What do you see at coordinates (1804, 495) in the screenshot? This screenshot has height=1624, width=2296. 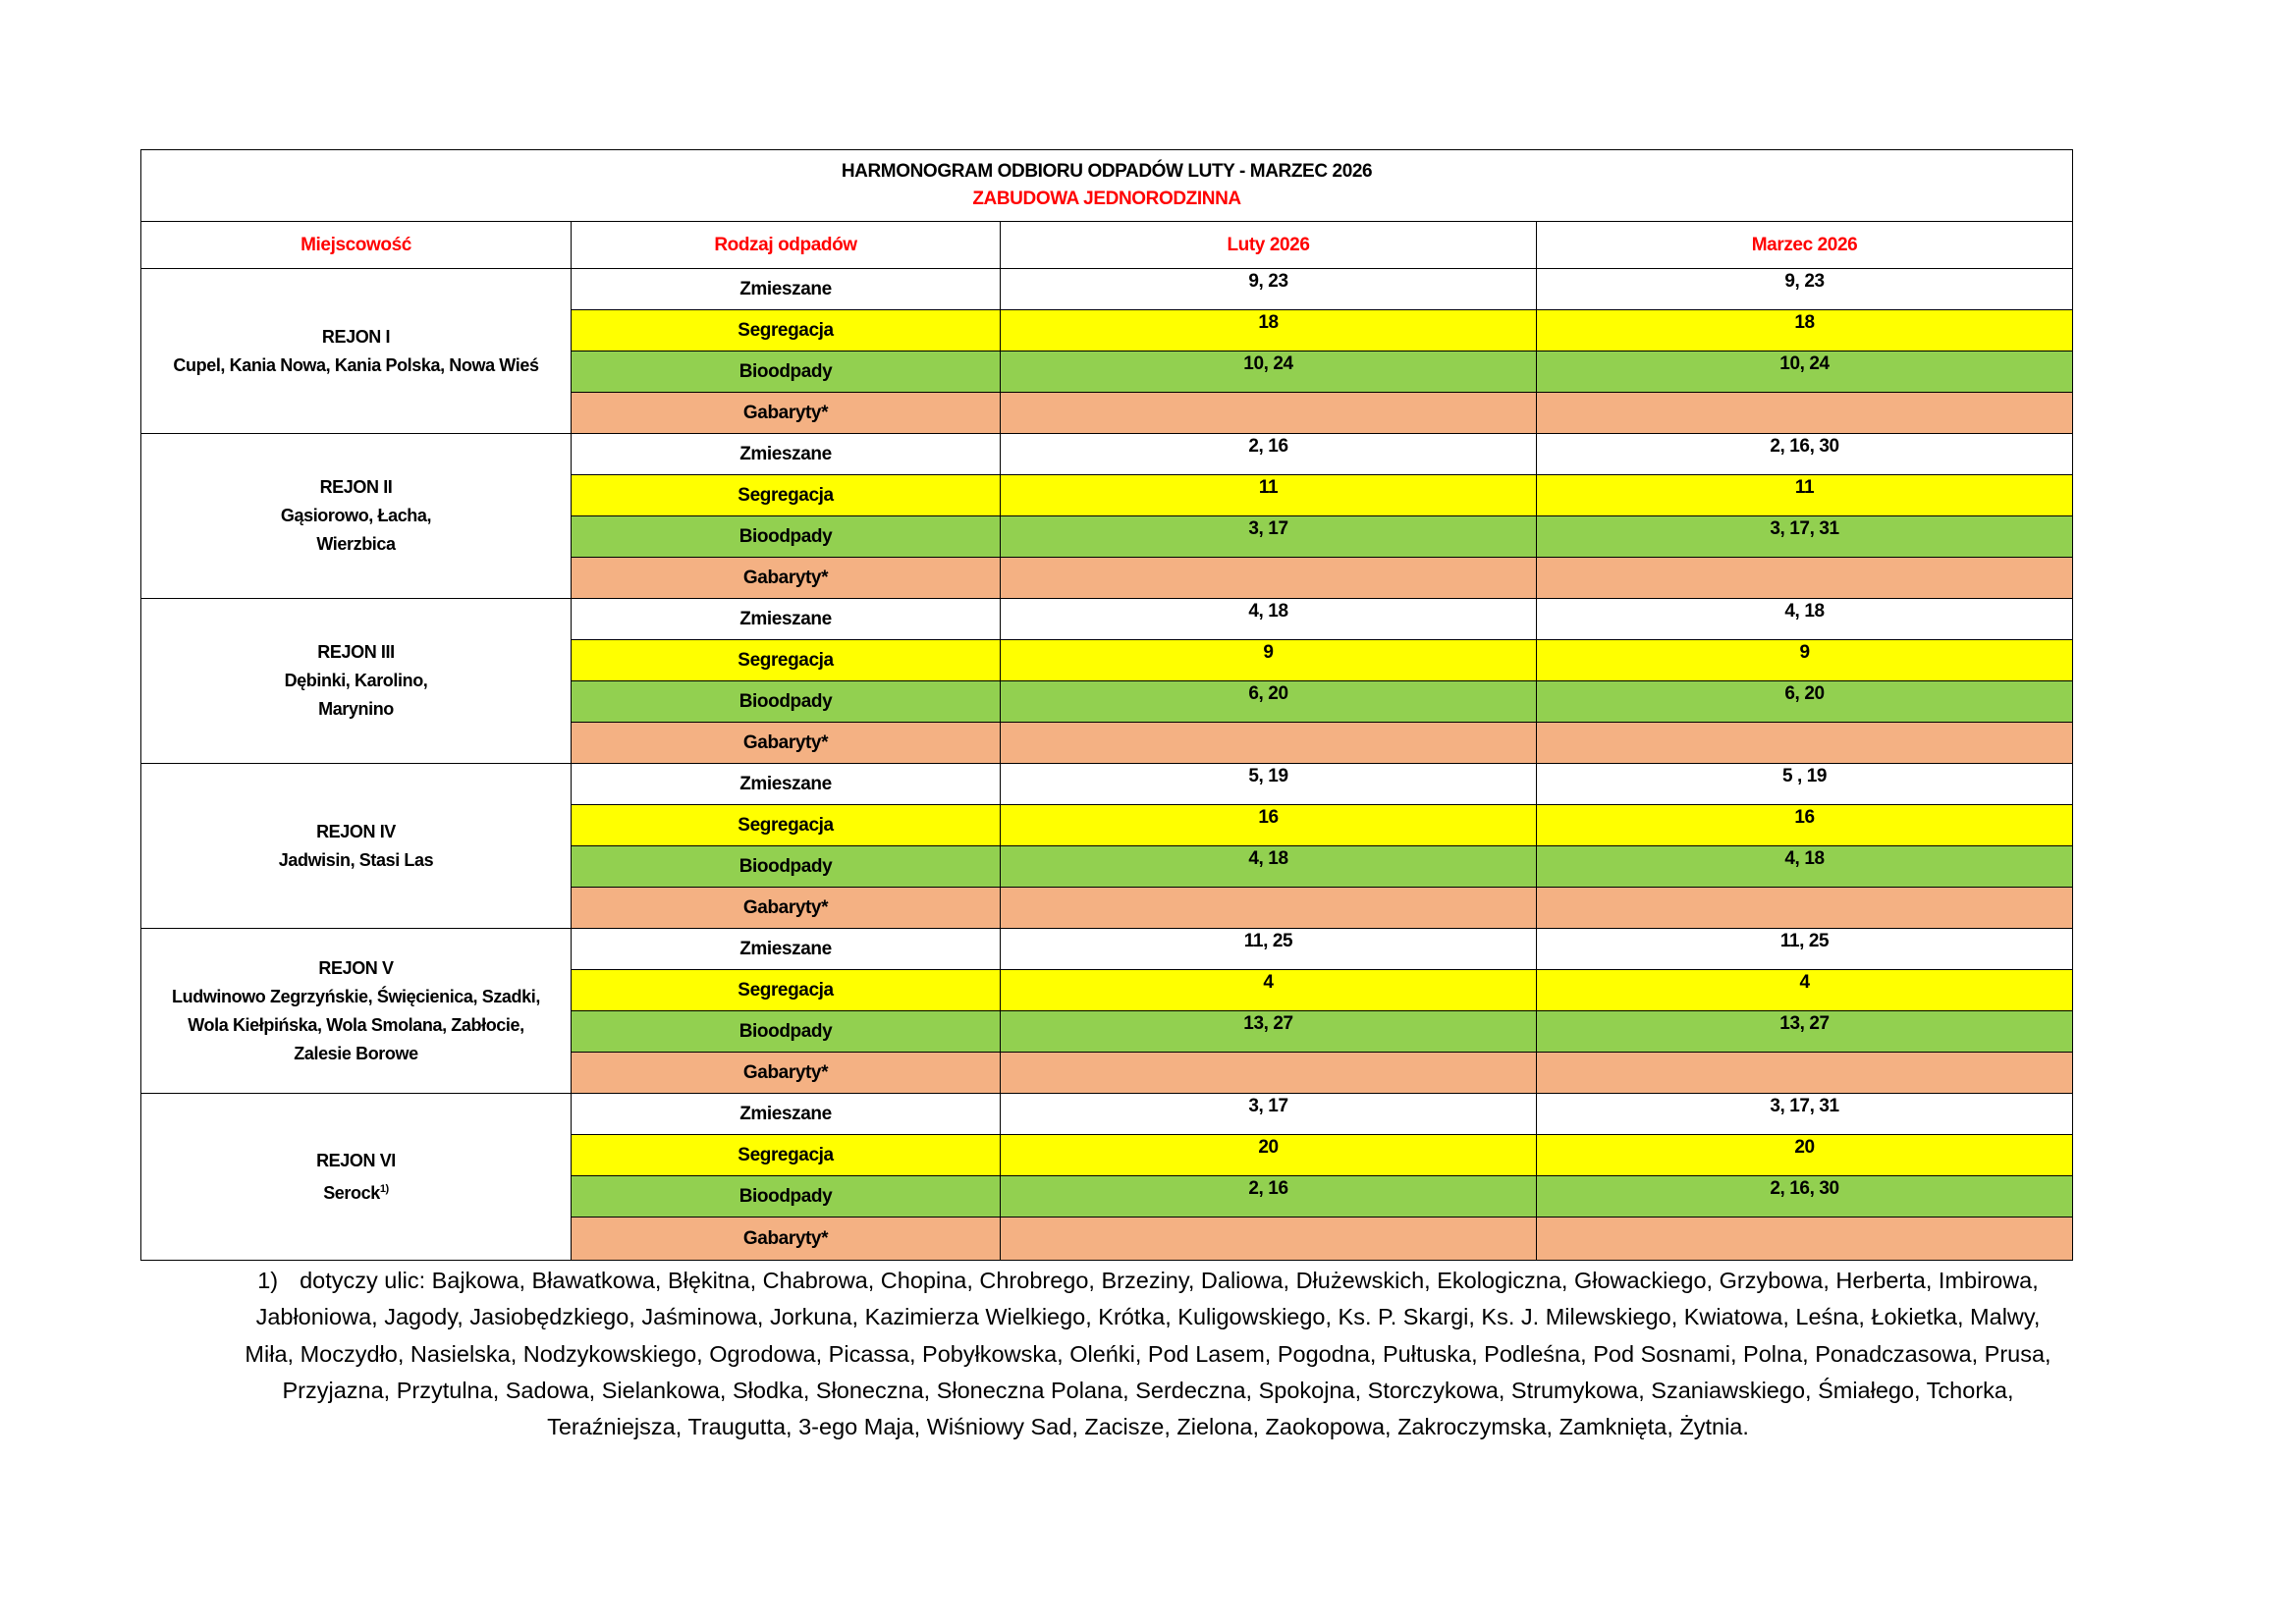 I see `march-dates: 11` at bounding box center [1804, 495].